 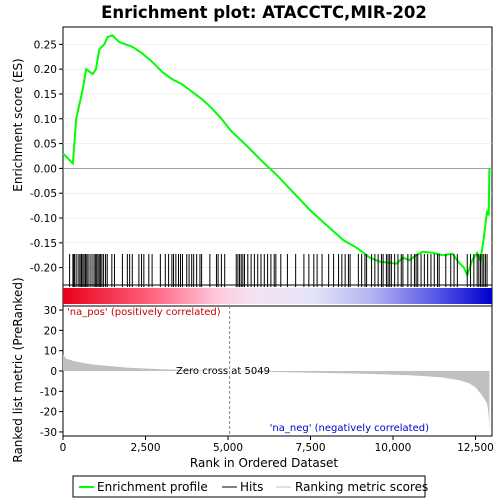 I want to click on es-ytick-label: 0.25, so click(x=45, y=45).